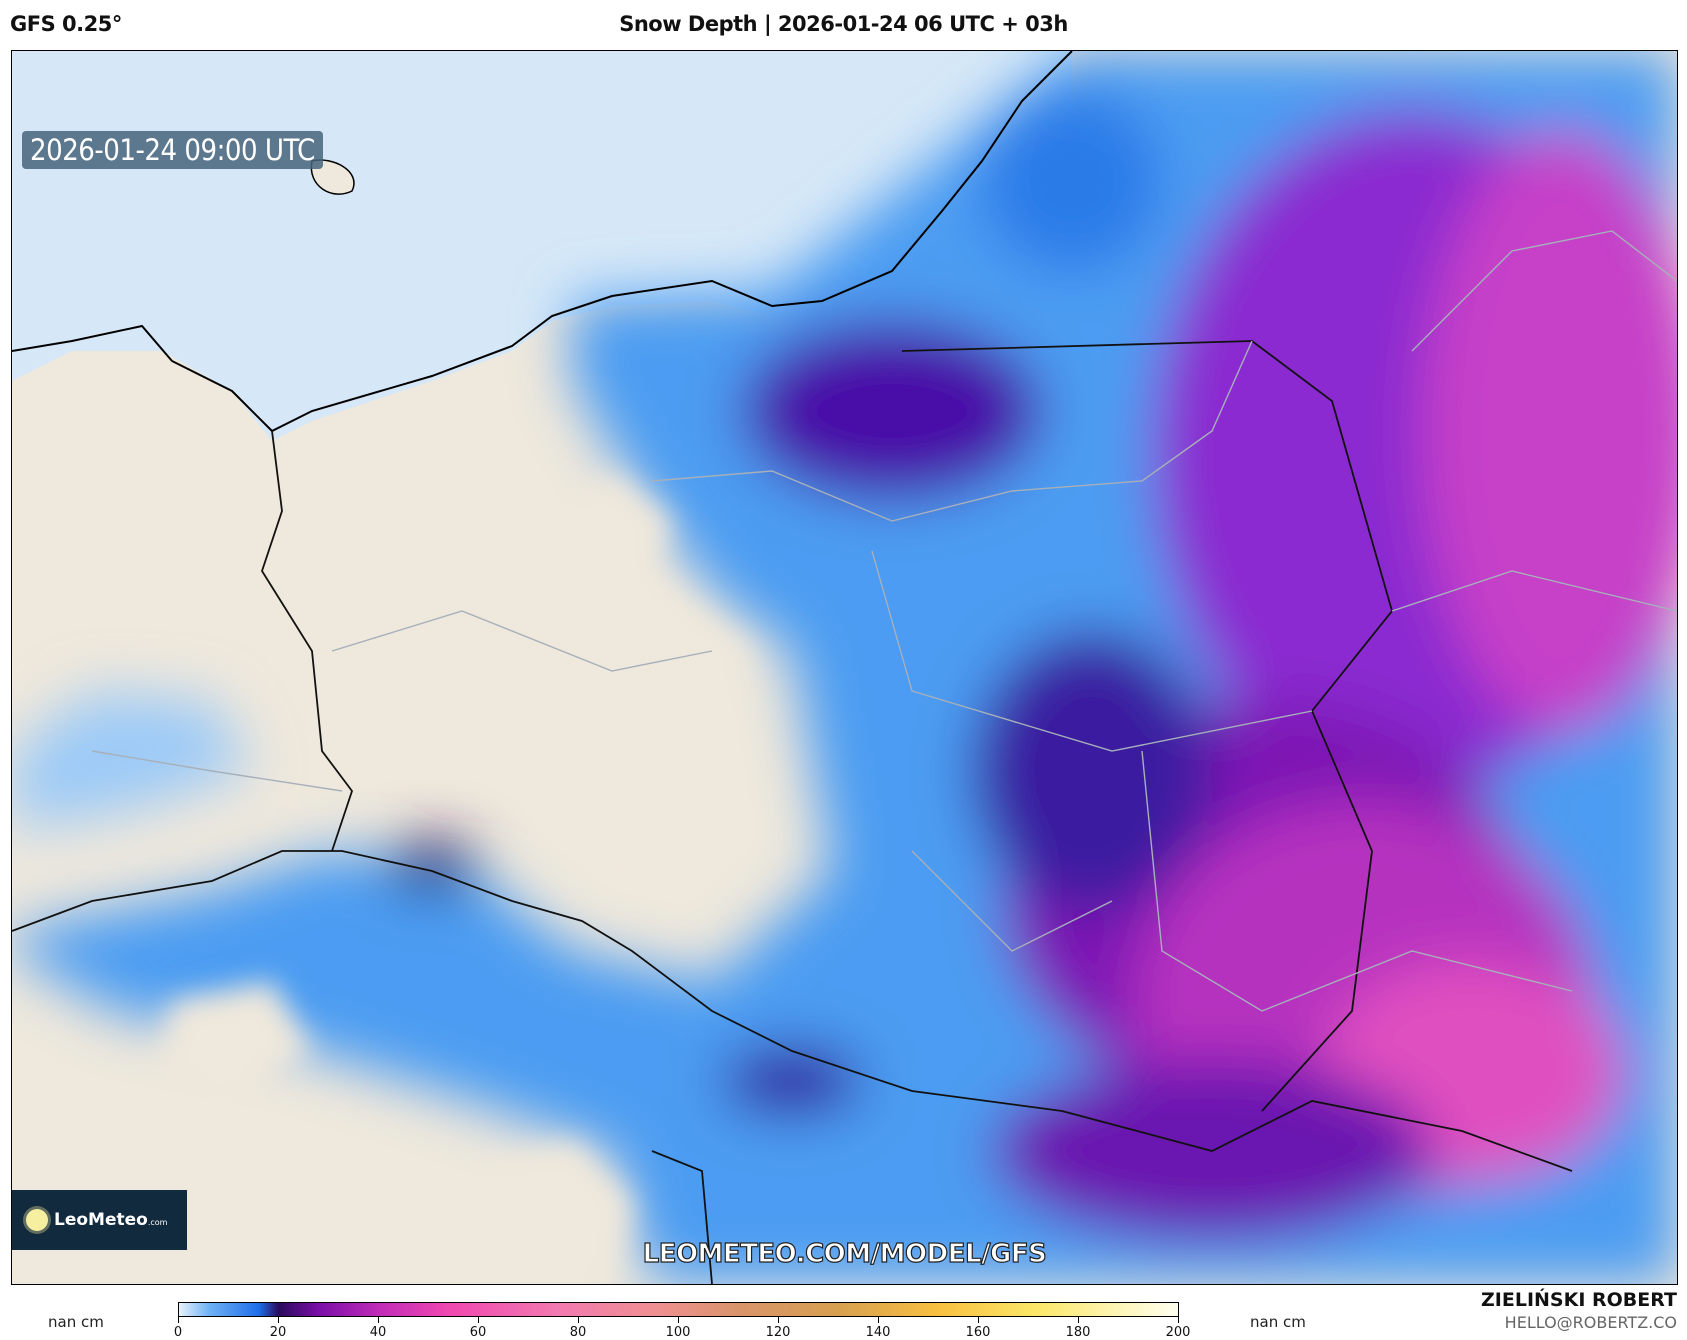 This screenshot has width=1687, height=1340. I want to click on colorbar, so click(678, 1309).